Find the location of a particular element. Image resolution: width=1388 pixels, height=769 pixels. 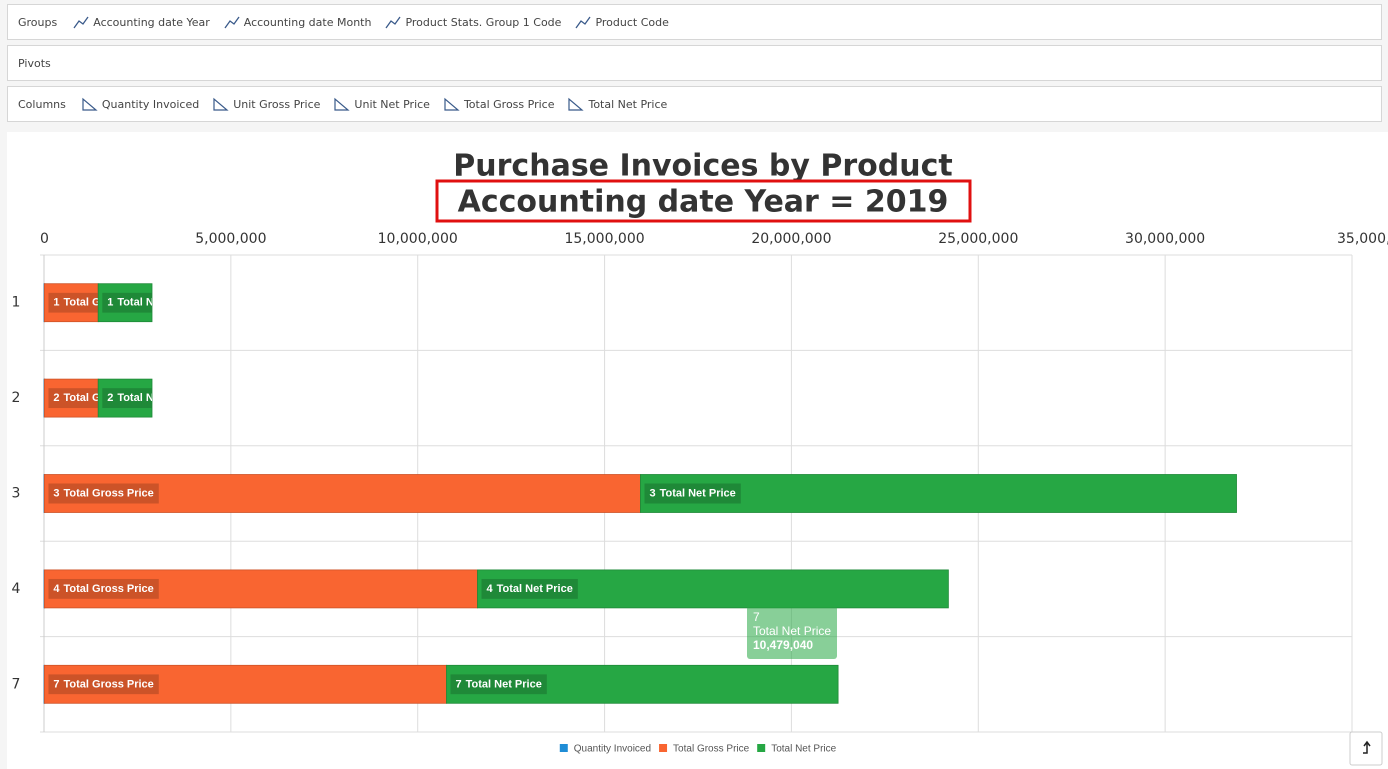

bar-label: 7 Total Net Price is located at coordinates (498, 684).